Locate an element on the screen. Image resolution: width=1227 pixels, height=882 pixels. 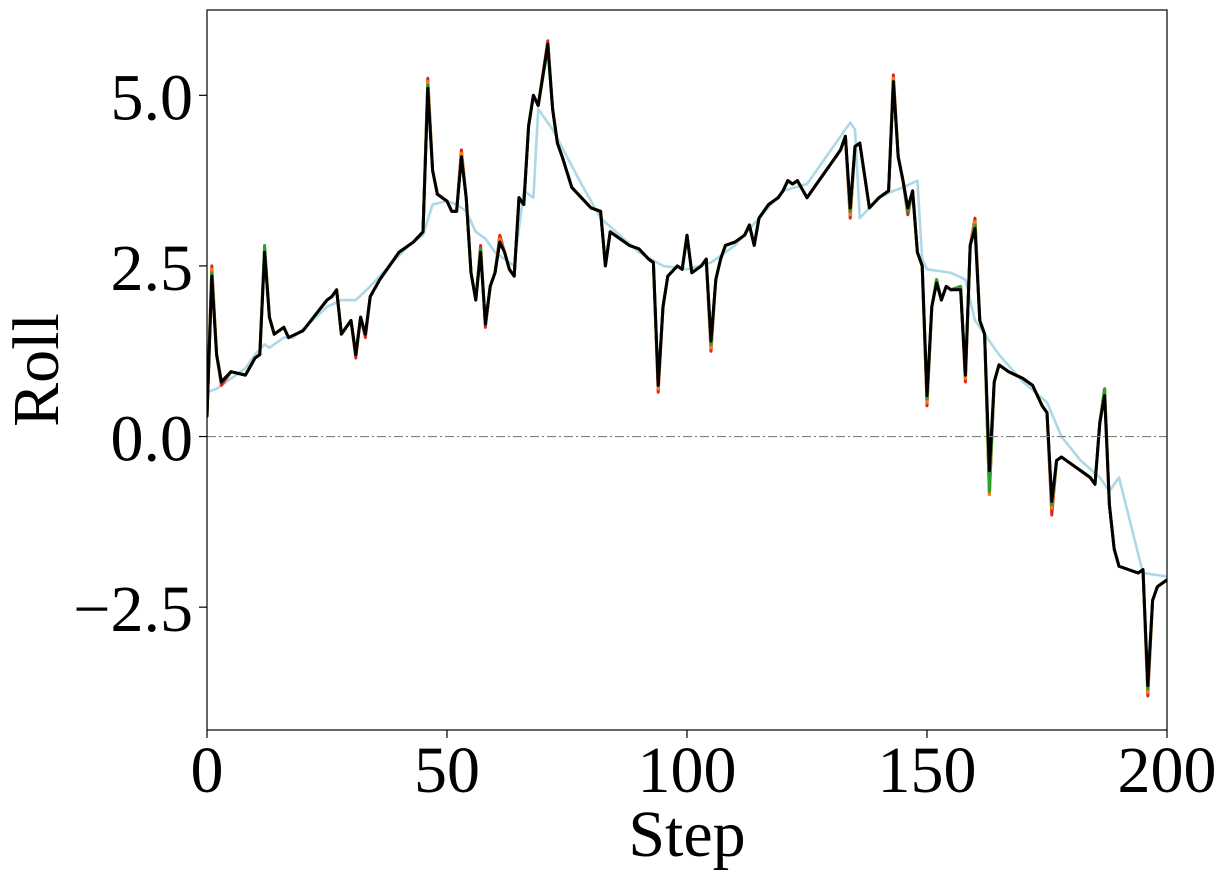
x-tick-label: 100 is located at coordinates (687, 770).